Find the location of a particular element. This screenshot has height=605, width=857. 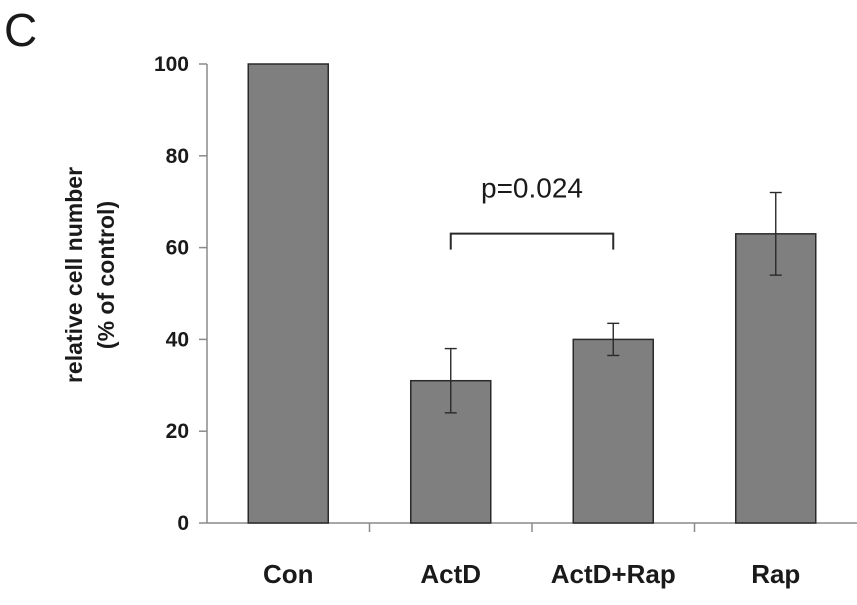

significance-annotation: p=0.024 is located at coordinates (532, 211).